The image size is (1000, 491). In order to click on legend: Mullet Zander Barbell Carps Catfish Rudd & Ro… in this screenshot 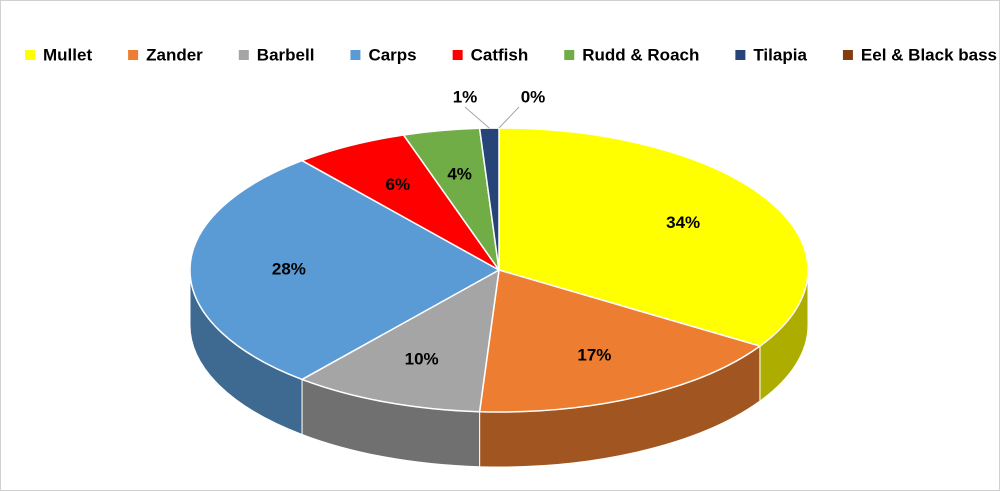, I will do `click(511, 54)`.